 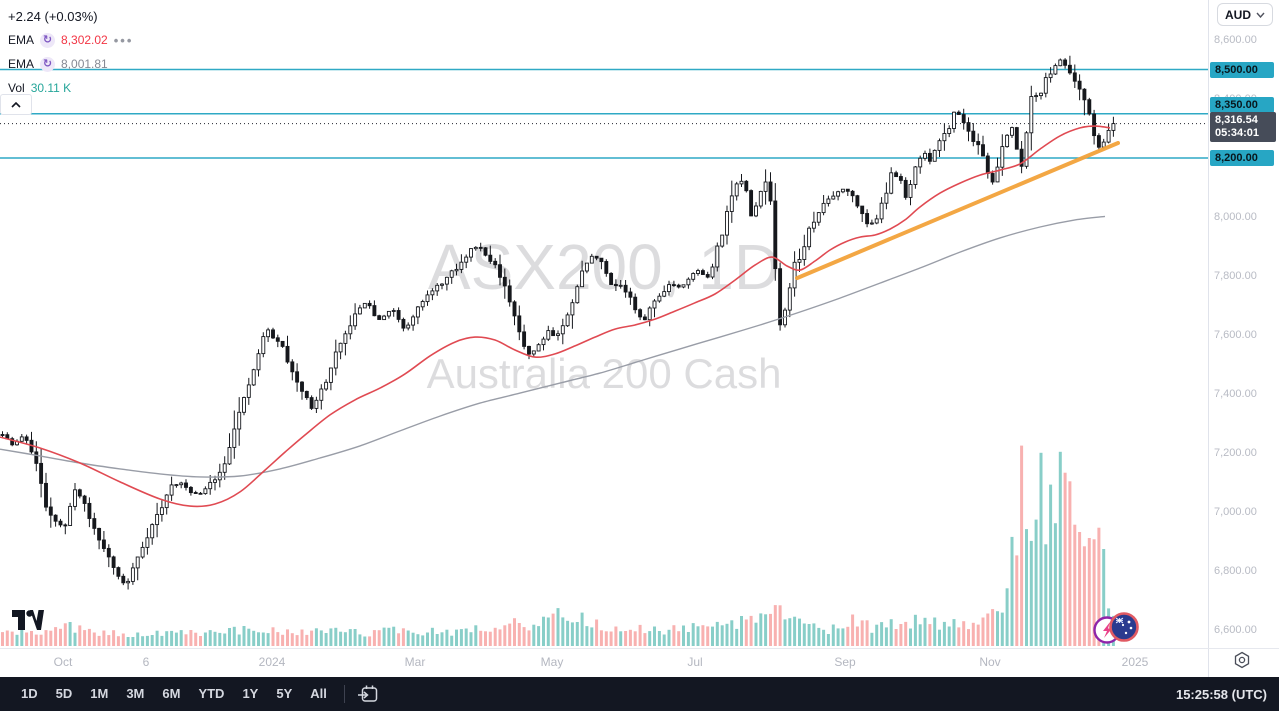 What do you see at coordinates (1235, 335) in the screenshot?
I see `price-tick-label: 7,600.00` at bounding box center [1235, 335].